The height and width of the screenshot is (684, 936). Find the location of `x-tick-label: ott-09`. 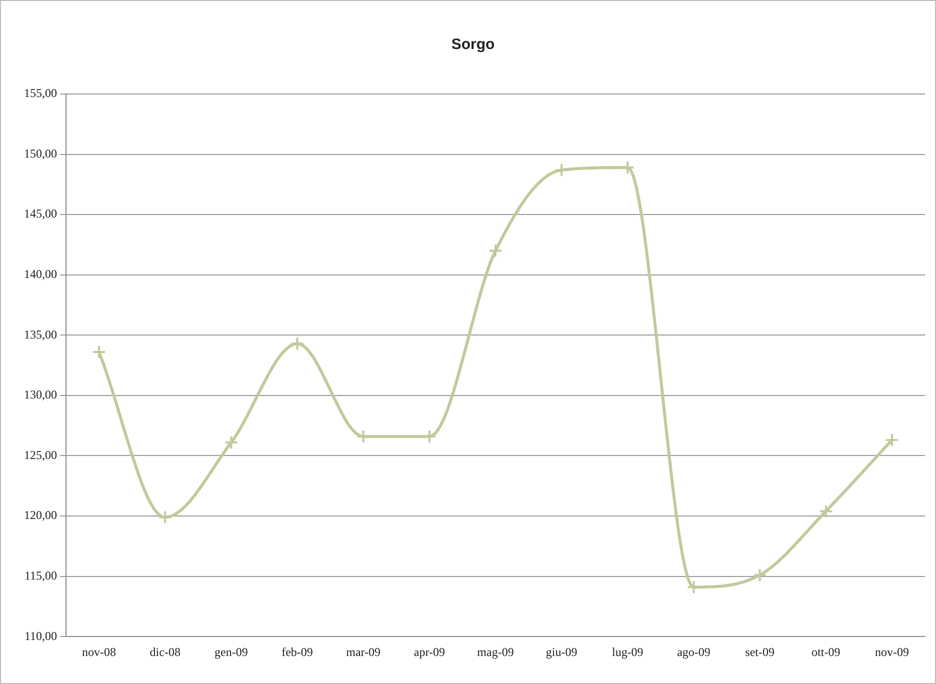

x-tick-label: ott-09 is located at coordinates (826, 651).